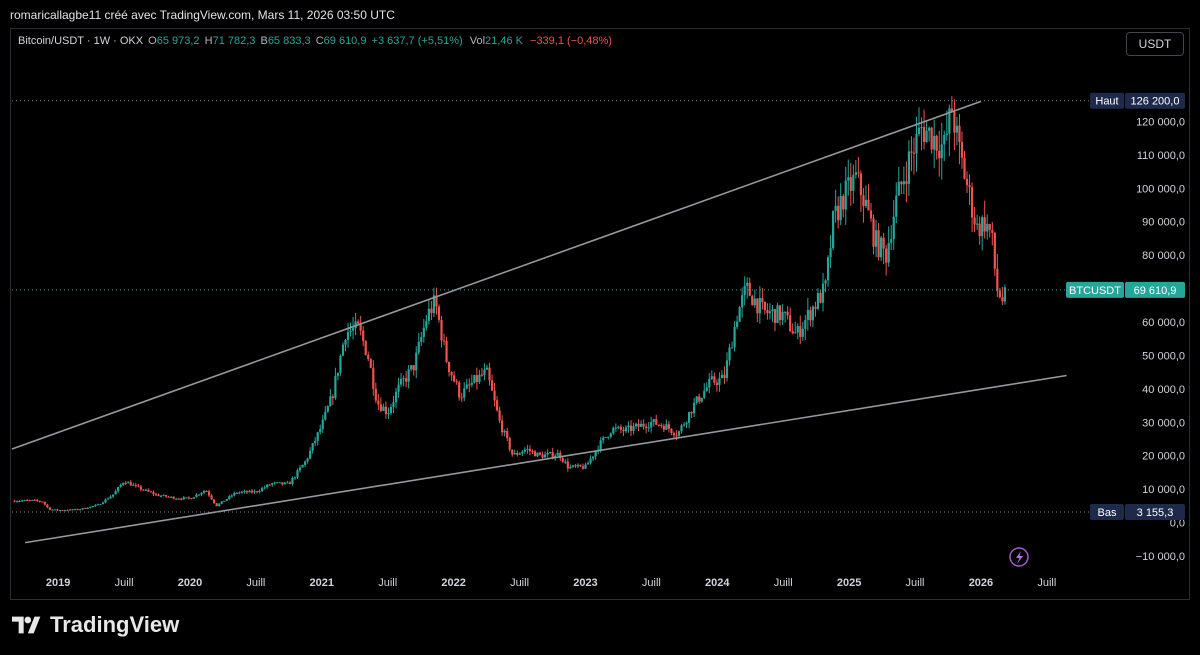 The width and height of the screenshot is (1200, 655). I want to click on volume-label: Vol, so click(477, 41).